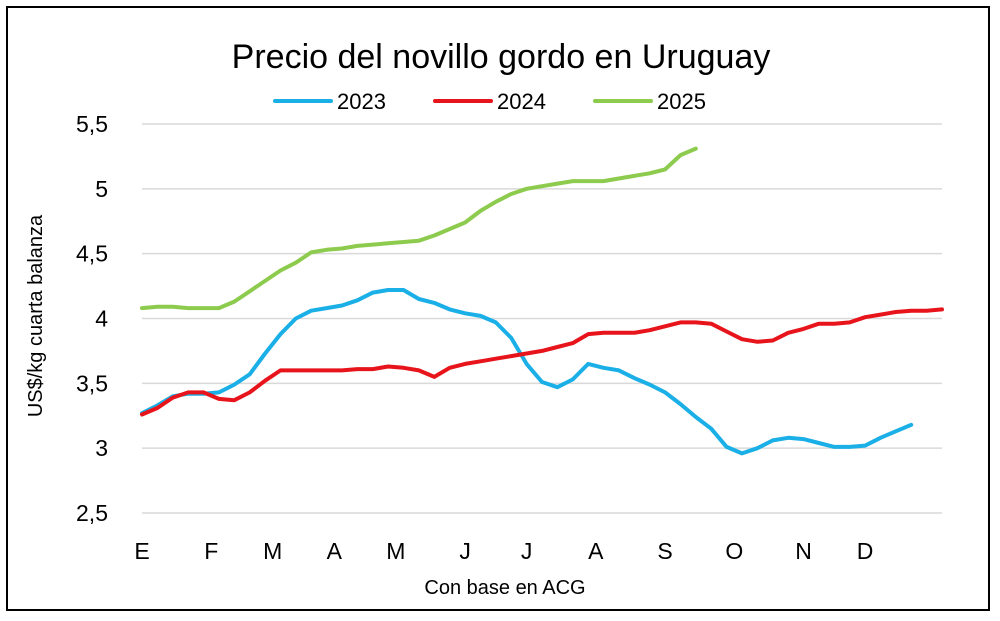 The width and height of the screenshot is (1000, 621). I want to click on x-tick-label: S, so click(664, 551).